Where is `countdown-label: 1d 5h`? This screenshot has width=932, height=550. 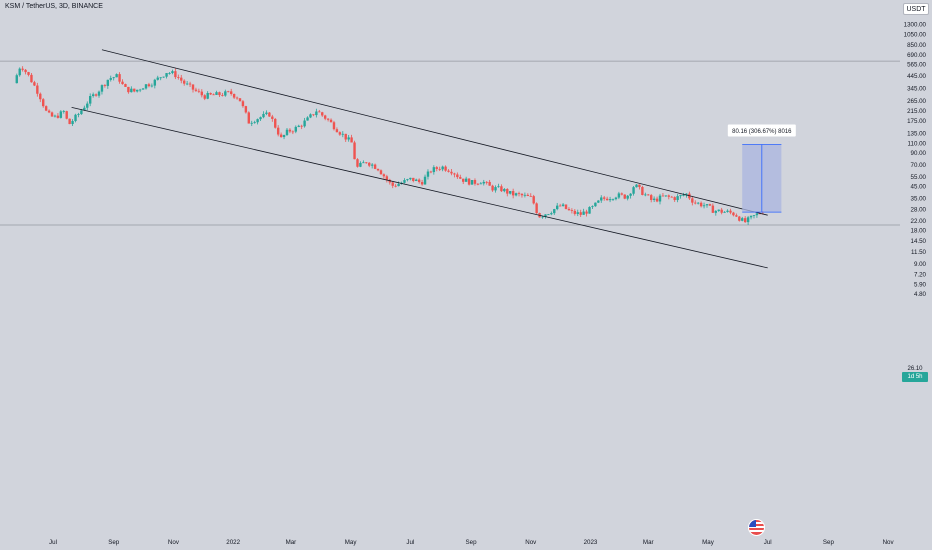 countdown-label: 1d 5h is located at coordinates (915, 377).